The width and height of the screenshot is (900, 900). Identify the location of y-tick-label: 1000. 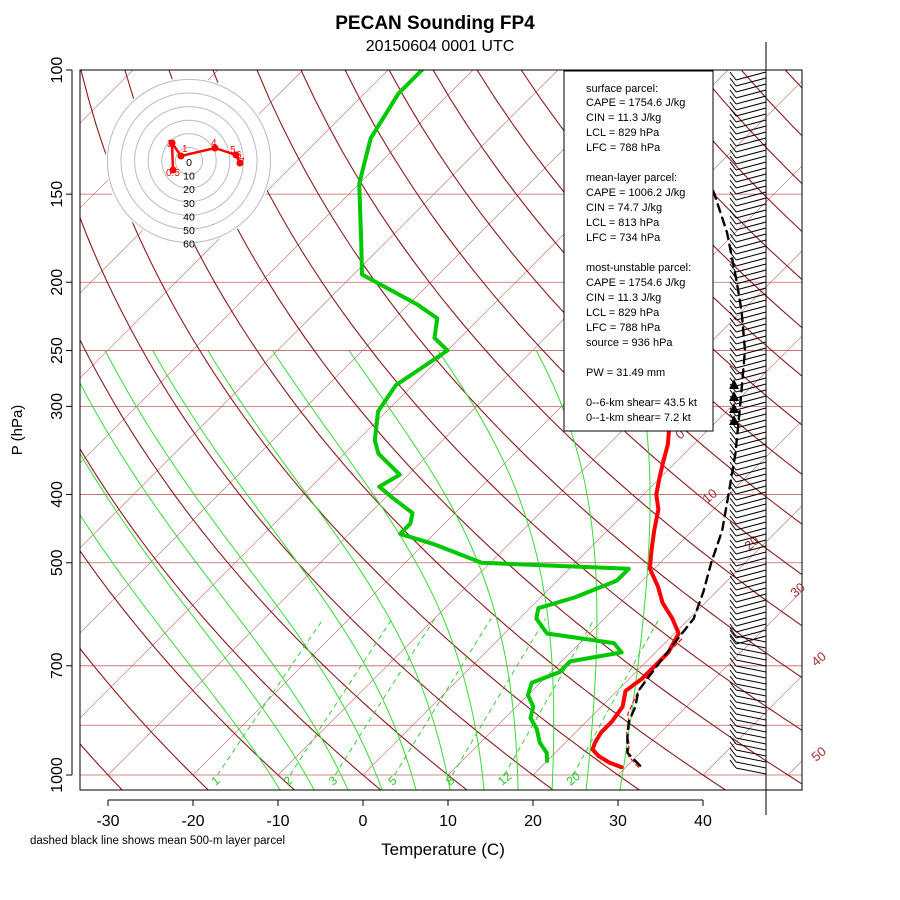
(57, 775).